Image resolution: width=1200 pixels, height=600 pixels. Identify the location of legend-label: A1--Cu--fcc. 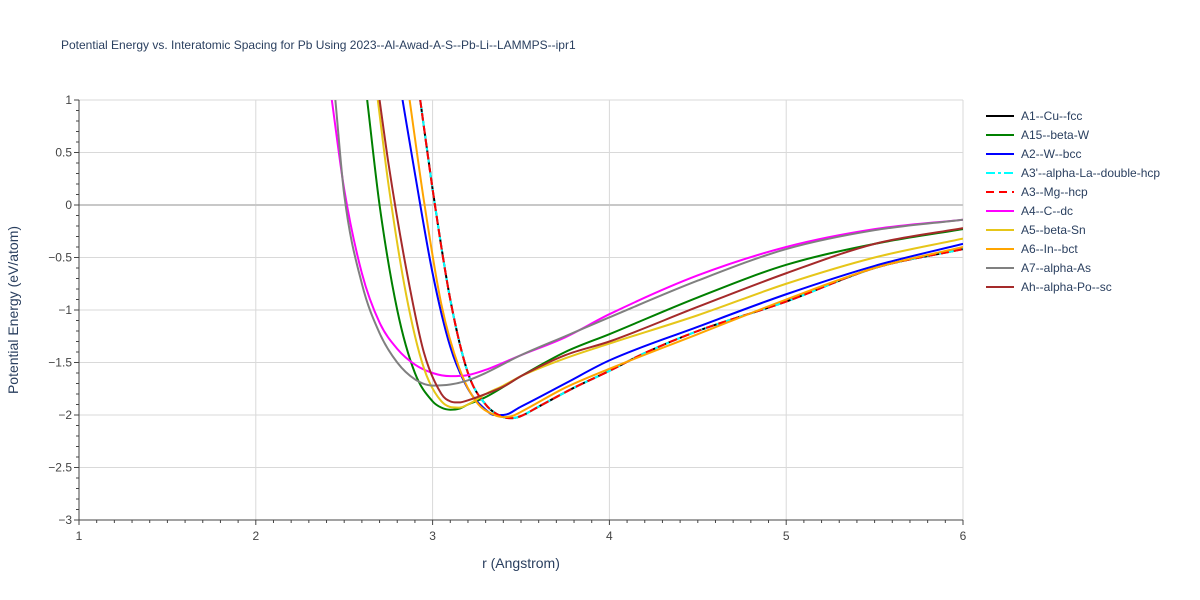
(1052, 115).